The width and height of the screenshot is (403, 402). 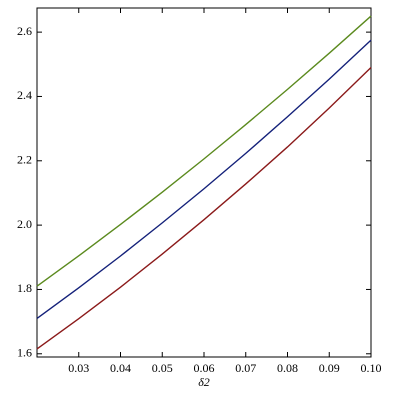 What do you see at coordinates (245, 368) in the screenshot?
I see `x-tick-label: 0.07` at bounding box center [245, 368].